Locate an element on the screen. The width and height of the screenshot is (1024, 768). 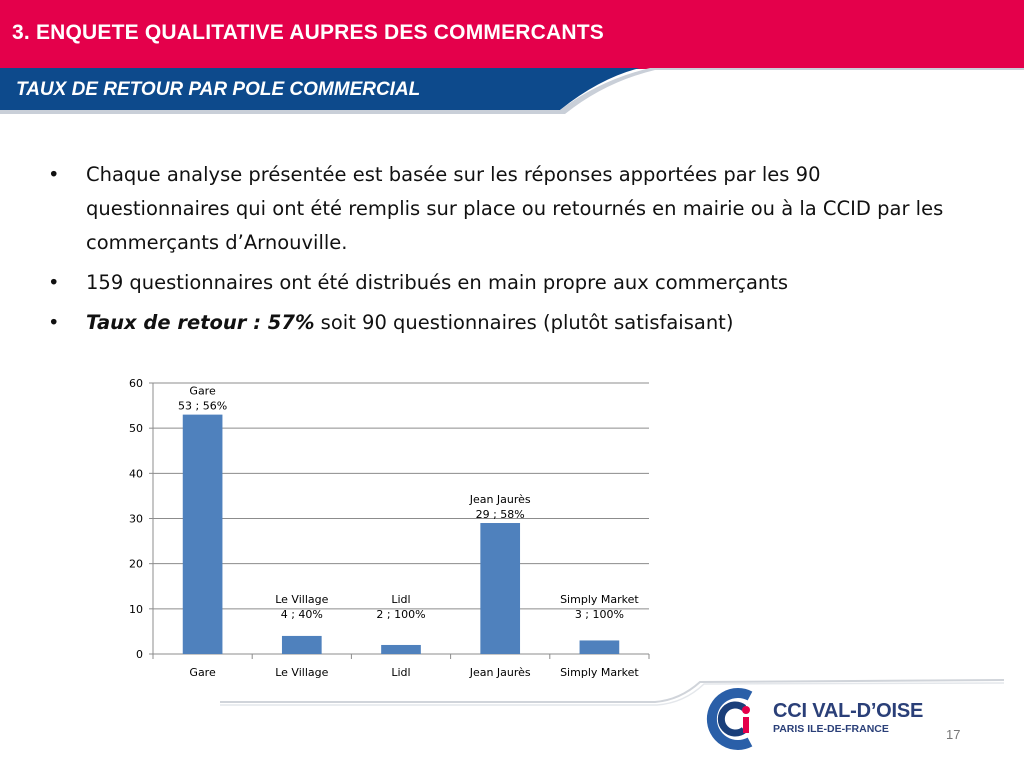
bullet-emphasis: Taux de retour : 57% is located at coordinates (200, 322).